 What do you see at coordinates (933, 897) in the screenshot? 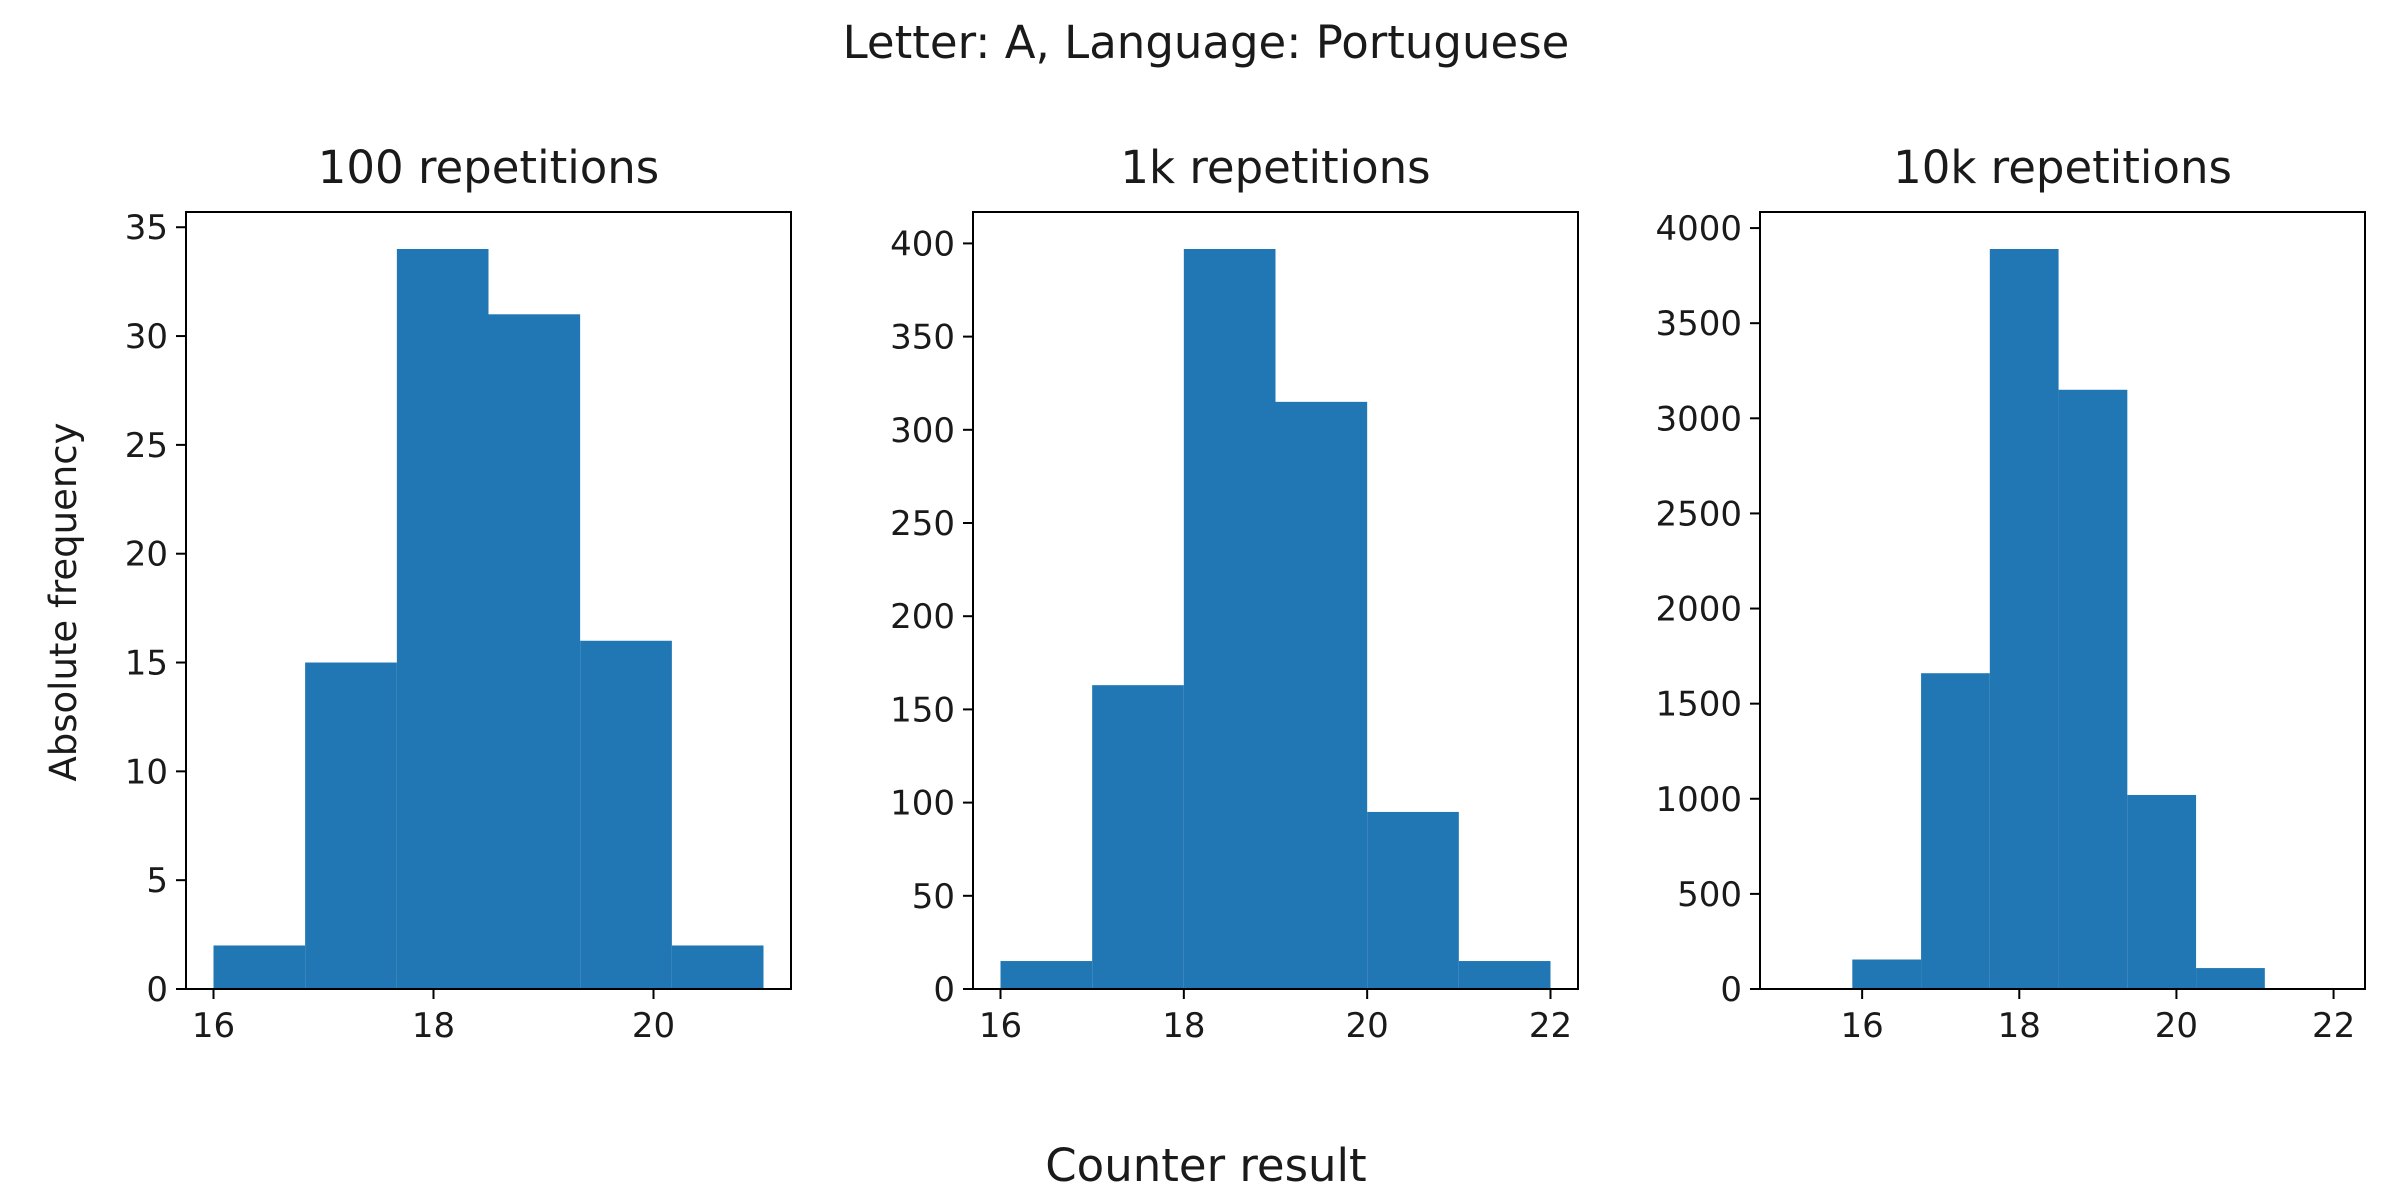
I see `y-tick-label: 50` at bounding box center [933, 897].